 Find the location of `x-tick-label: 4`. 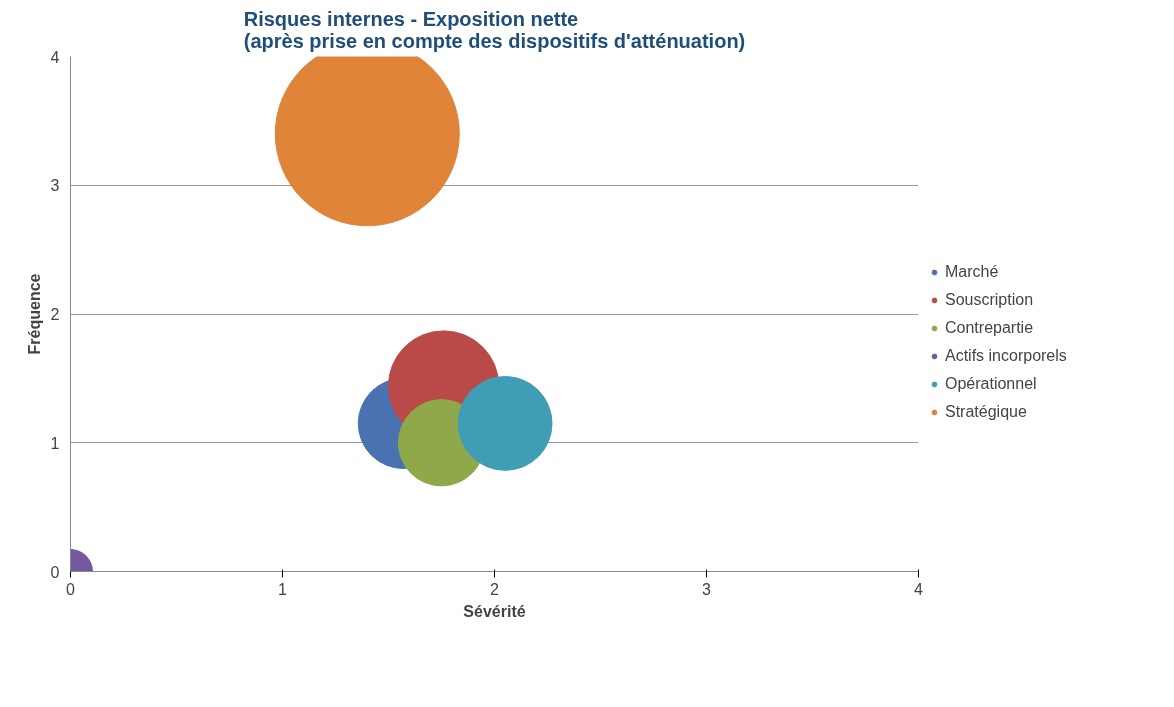

x-tick-label: 4 is located at coordinates (919, 589).